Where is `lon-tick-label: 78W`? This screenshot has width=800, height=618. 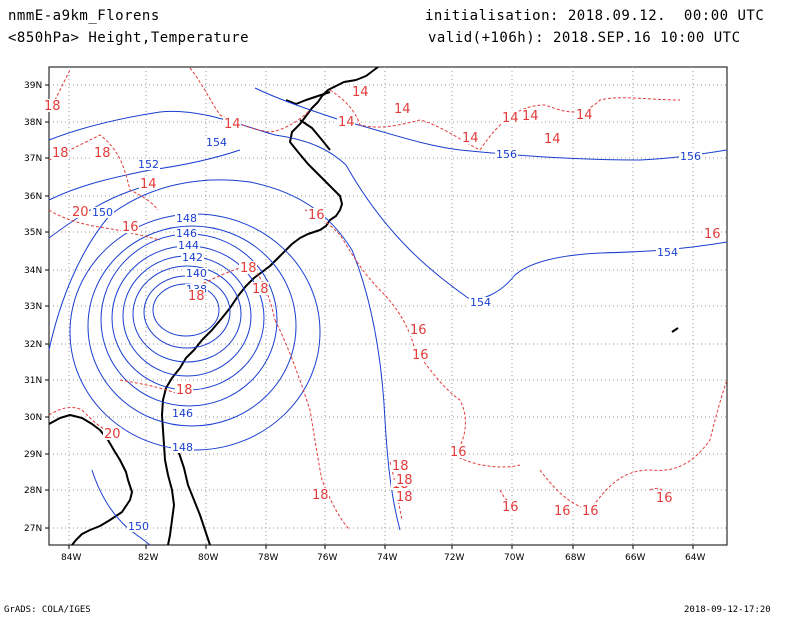
lon-tick-label: 78W is located at coordinates (268, 558).